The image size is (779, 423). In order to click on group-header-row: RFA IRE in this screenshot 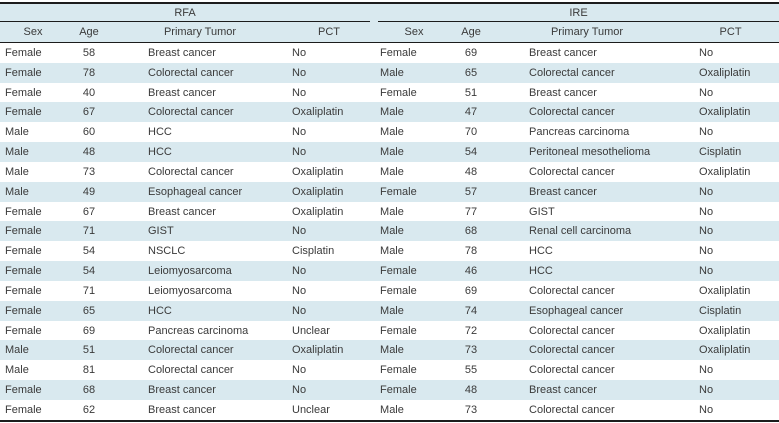, I will do `click(389, 12)`.